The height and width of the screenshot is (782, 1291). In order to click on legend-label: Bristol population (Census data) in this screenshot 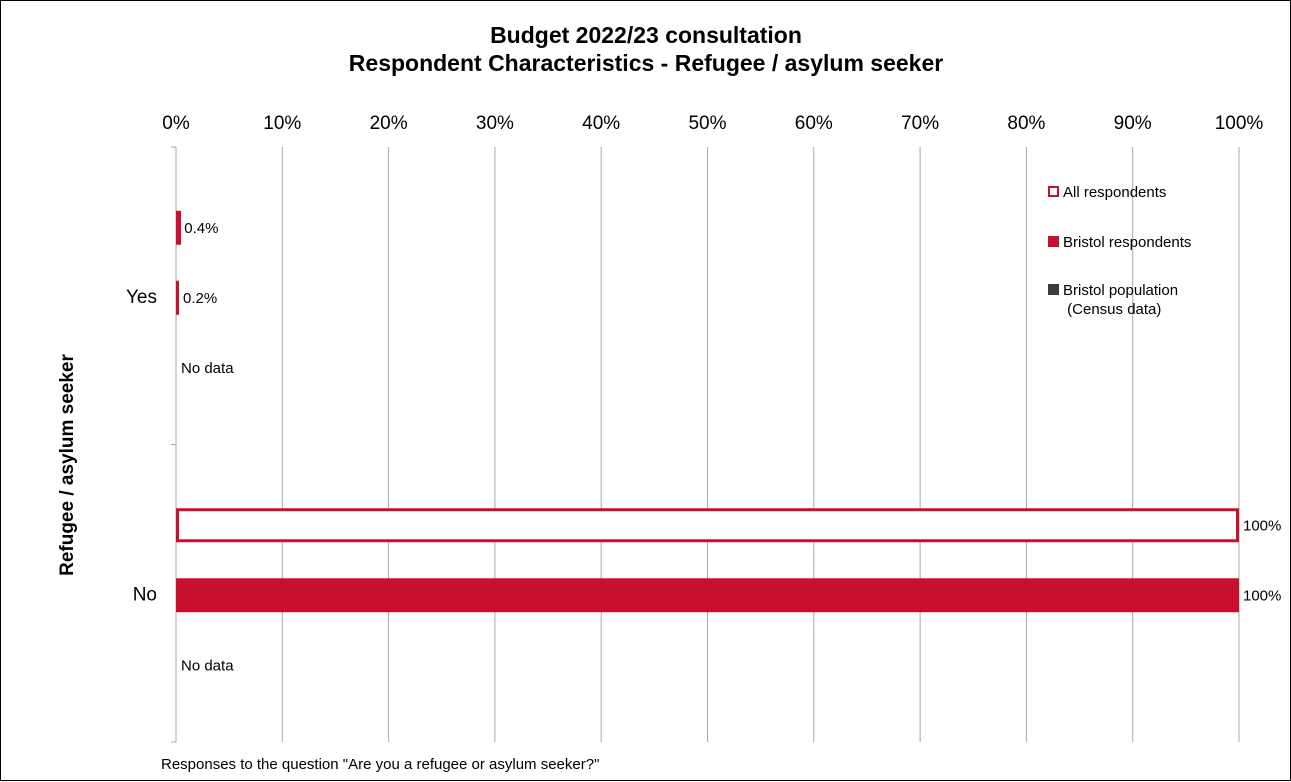, I will do `click(1120, 300)`.